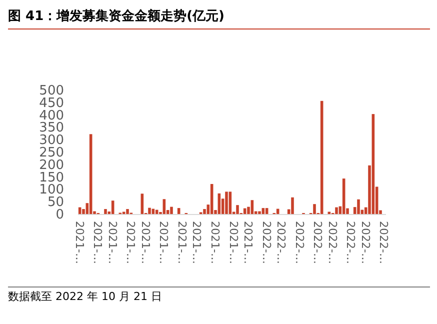 This screenshot has height=324, width=437. Describe the element at coordinates (85, 296) in the screenshot. I see `text: 数据截至 2022 年 10 月 21 日` at that location.